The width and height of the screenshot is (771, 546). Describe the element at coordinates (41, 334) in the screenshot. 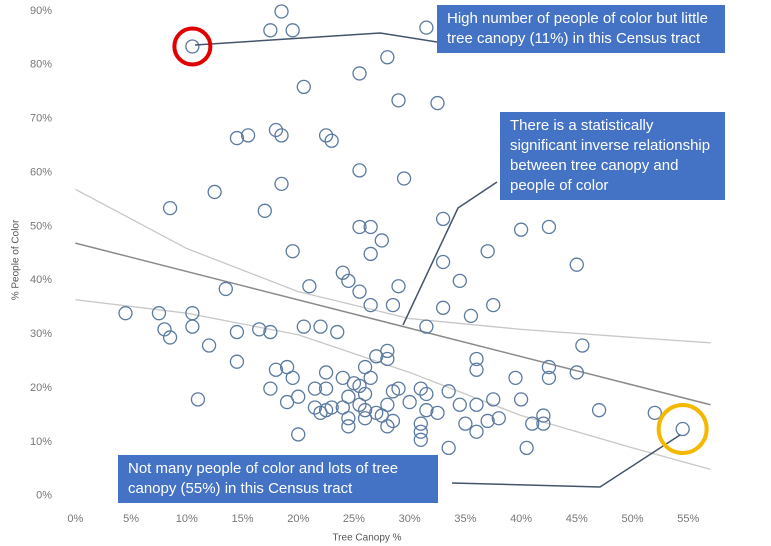

I see `y-tick-label: 30%` at that location.